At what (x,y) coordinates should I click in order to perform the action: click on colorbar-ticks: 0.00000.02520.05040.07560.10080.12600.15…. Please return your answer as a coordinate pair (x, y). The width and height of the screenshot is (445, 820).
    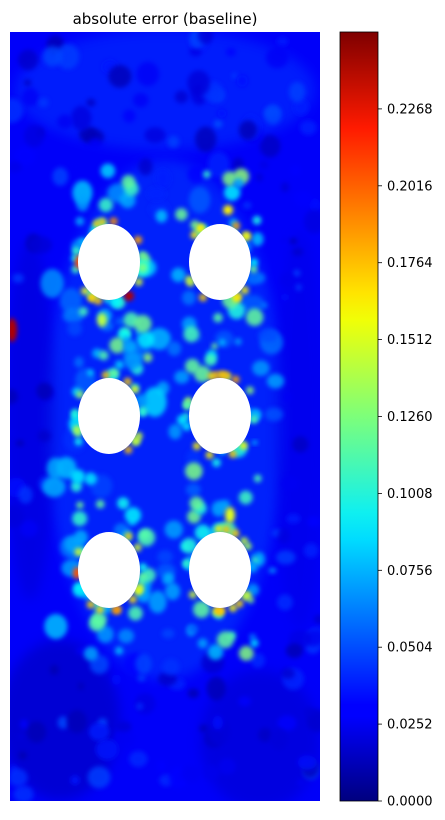
    Looking at the image, I should click on (405, 455).